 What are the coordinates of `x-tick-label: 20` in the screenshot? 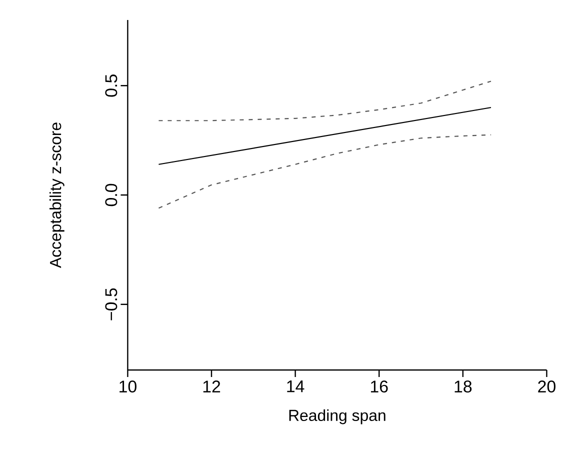 It's located at (547, 386).